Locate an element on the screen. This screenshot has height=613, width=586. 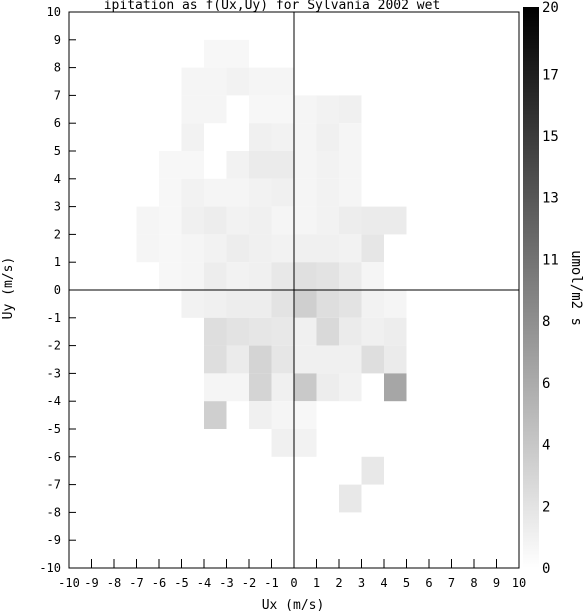
colorbar-tick-label: 13 is located at coordinates (550, 199).